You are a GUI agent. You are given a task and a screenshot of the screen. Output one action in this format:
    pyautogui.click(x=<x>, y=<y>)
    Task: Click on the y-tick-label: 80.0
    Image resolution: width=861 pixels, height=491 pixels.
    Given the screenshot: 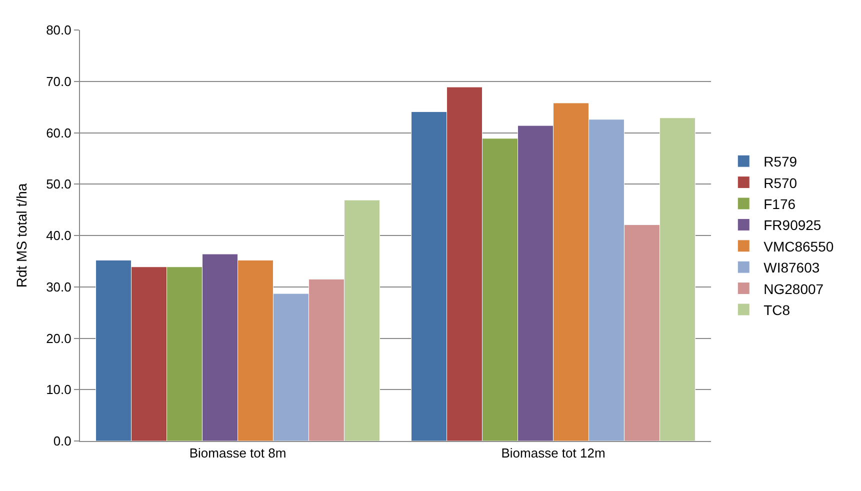 What is the action you would take?
    pyautogui.click(x=59, y=30)
    